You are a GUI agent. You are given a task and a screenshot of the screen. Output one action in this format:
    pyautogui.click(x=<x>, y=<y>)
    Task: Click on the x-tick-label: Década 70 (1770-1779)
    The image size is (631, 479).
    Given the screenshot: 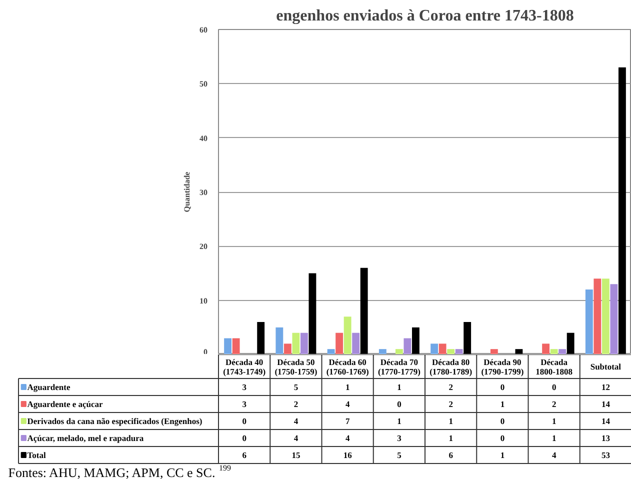 What is the action you would take?
    pyautogui.click(x=399, y=366)
    